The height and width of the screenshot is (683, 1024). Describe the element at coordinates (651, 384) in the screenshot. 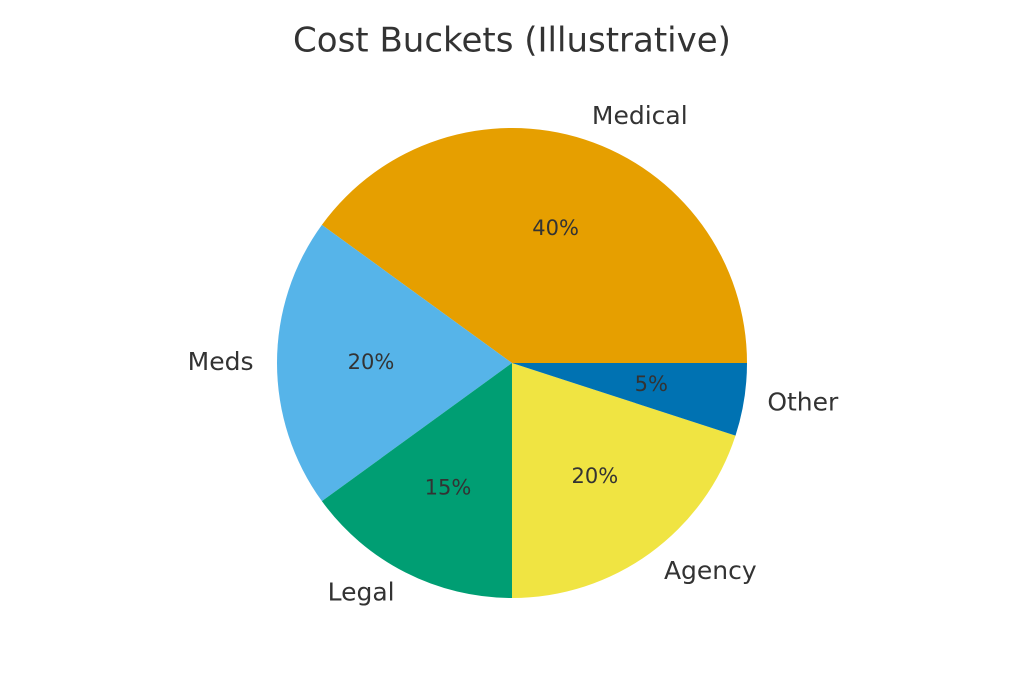

I see `value-label: 5%` at that location.